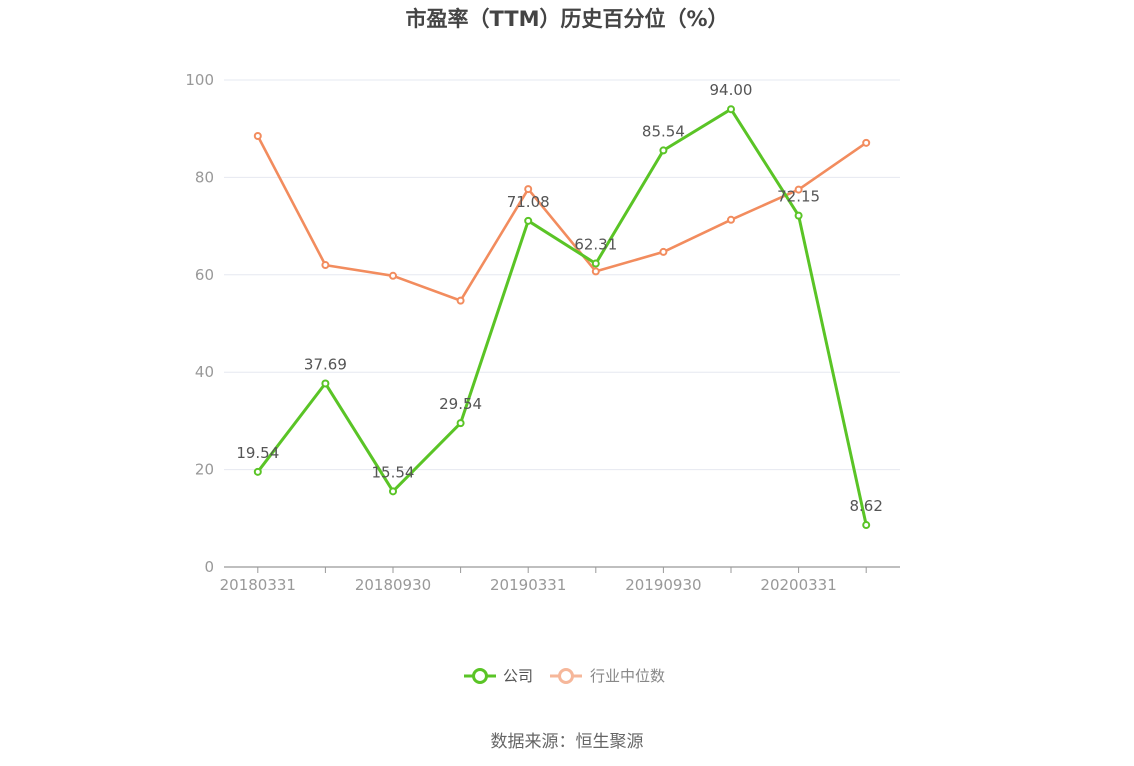 The width and height of the screenshot is (1134, 766). Describe the element at coordinates (204, 372) in the screenshot. I see `y-tick-label: 40` at that location.